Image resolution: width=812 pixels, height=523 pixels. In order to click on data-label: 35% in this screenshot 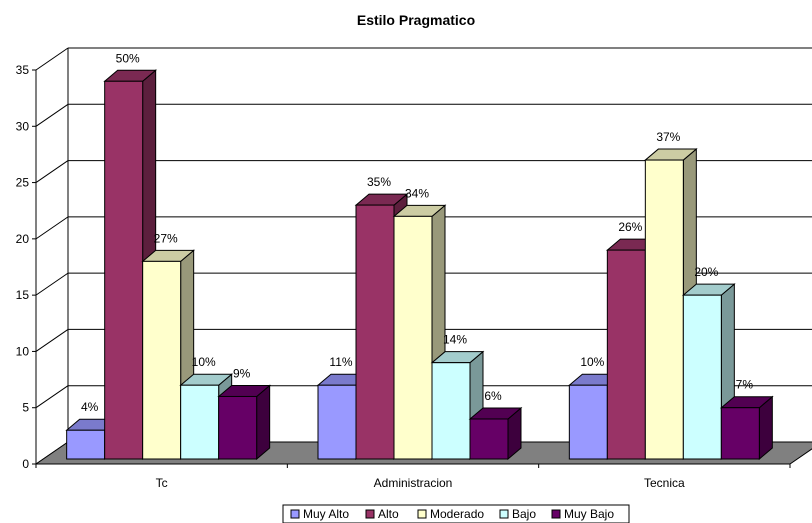, I will do `click(379, 182)`.